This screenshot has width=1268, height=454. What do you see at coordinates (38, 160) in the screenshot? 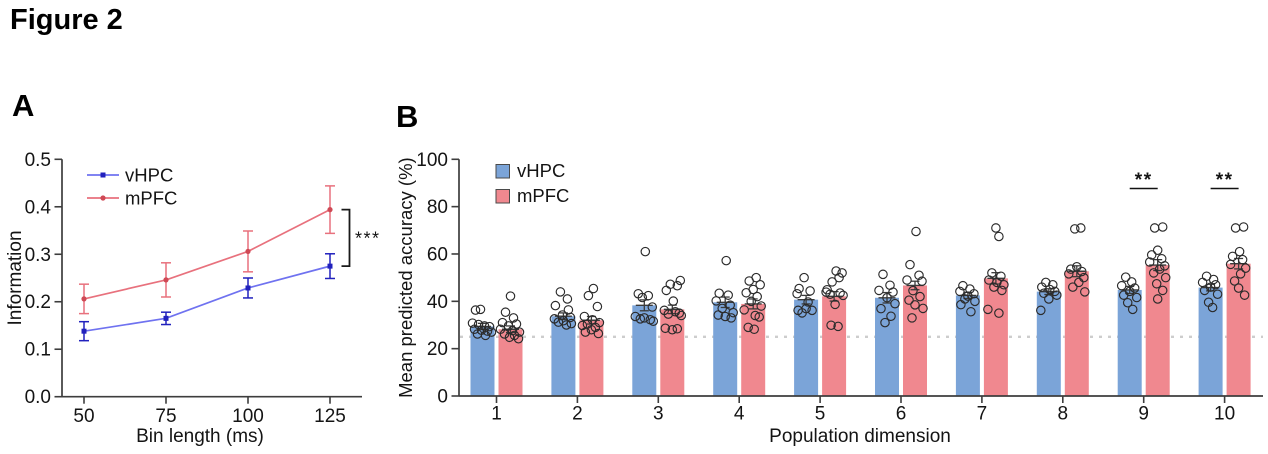
I see `y-tick-label: 0.5` at bounding box center [38, 160].